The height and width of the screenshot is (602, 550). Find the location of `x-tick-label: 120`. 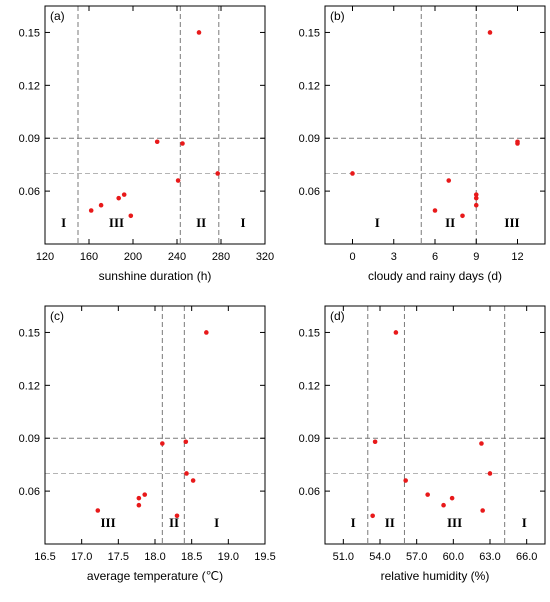

x-tick-label: 120 is located at coordinates (45, 257).